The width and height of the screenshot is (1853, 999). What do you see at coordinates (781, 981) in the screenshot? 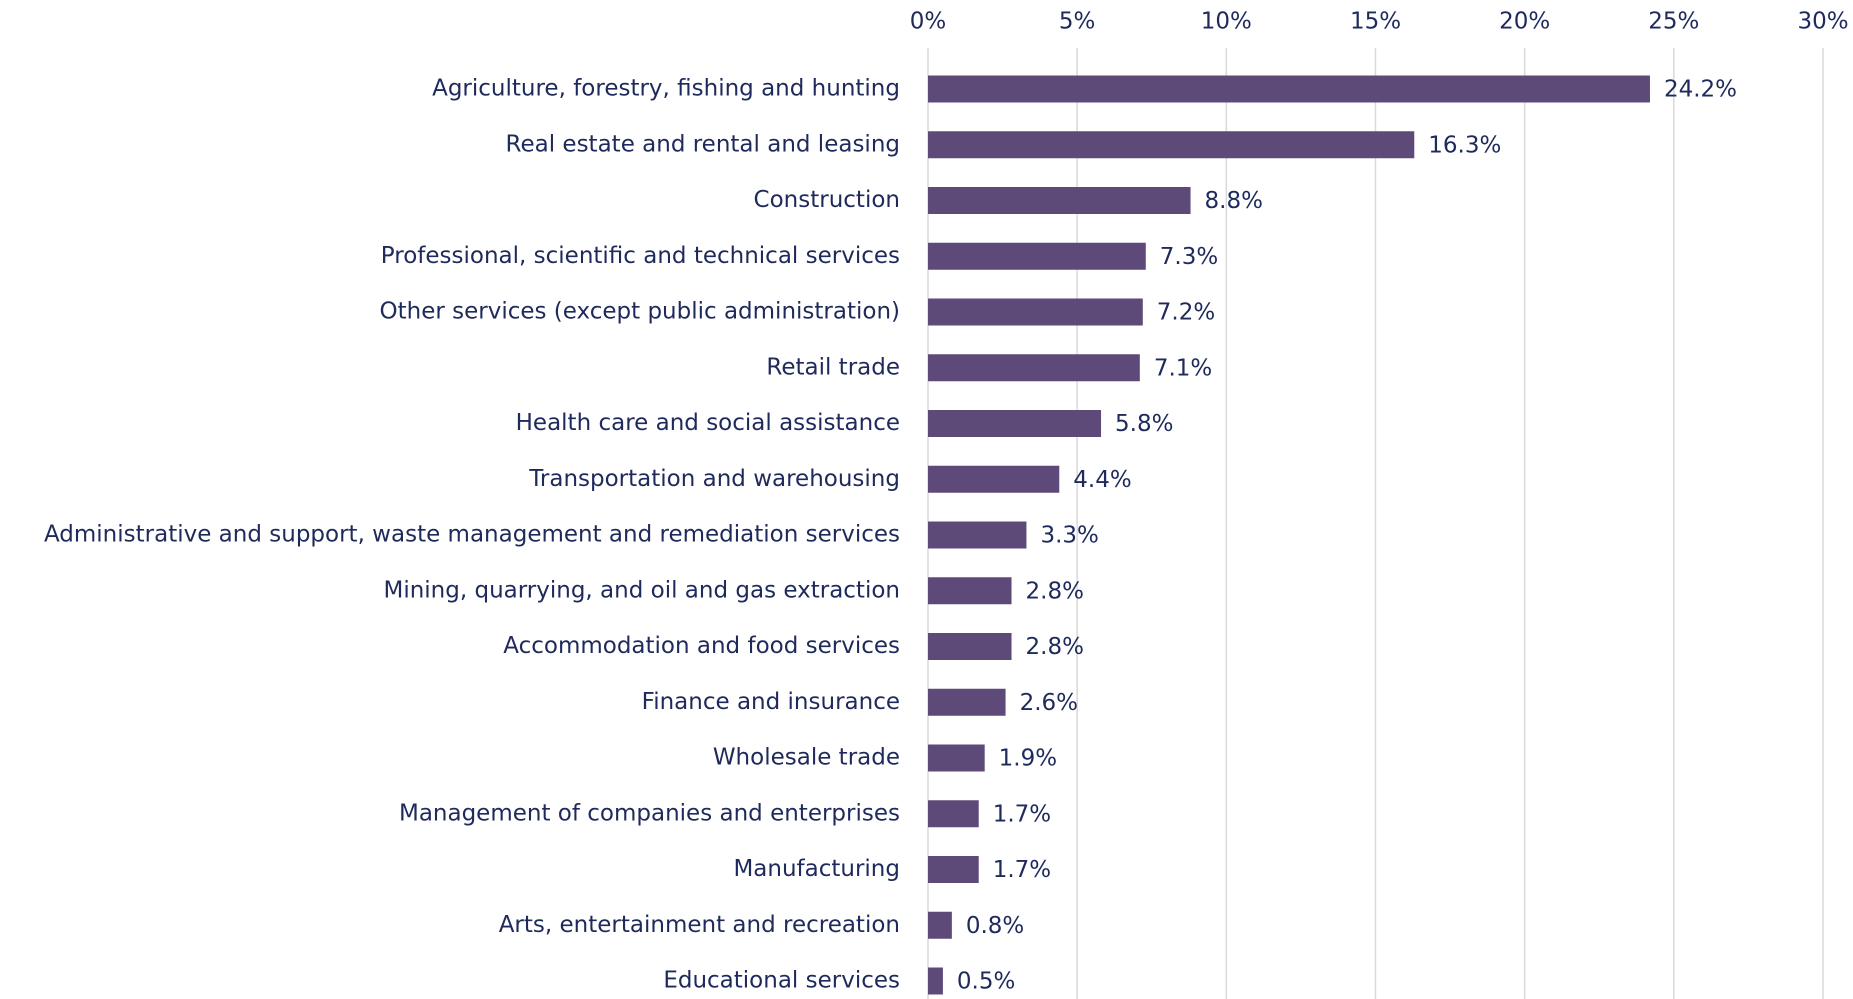
I see `y-tick-label: Educational services` at bounding box center [781, 981].